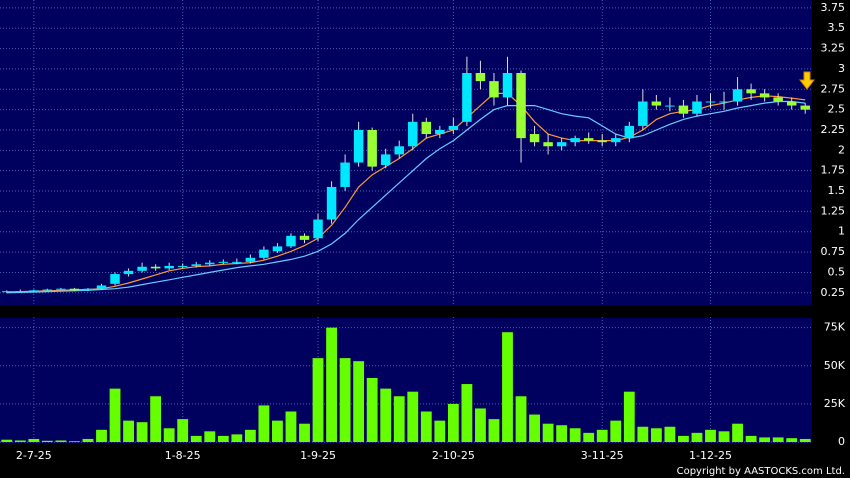  I want to click on y-tick-label: 2.75, so click(833, 88).